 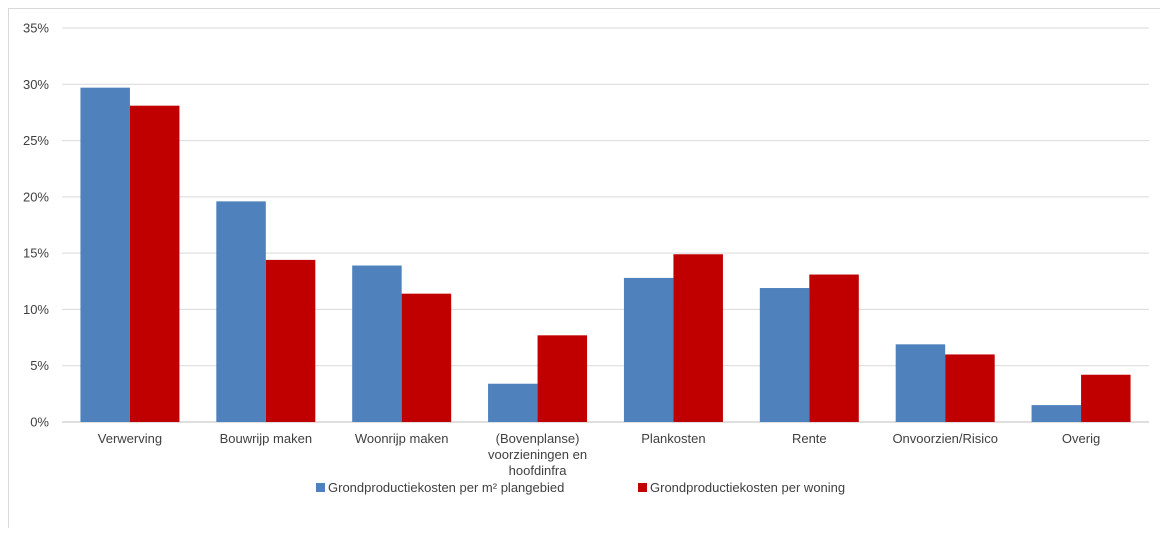 I want to click on y-tick-label: 10%, so click(x=36, y=309).